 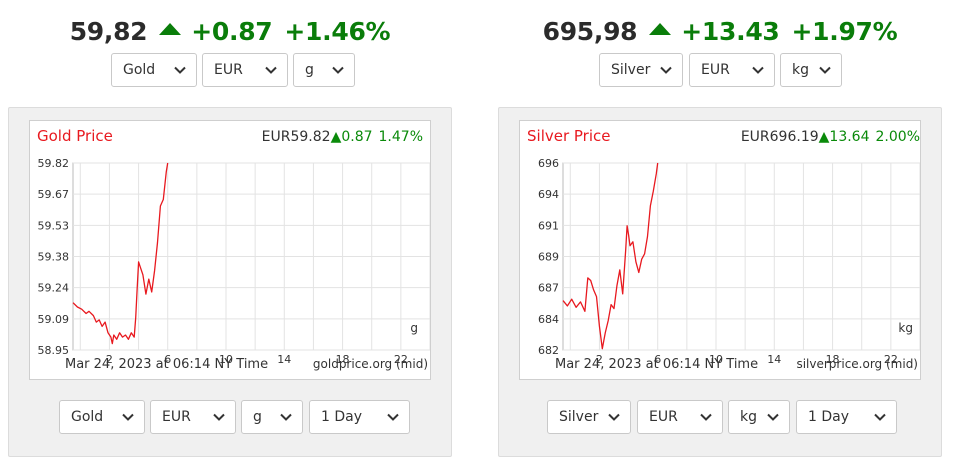 I want to click on metal-select-bottom: Gold, so click(x=102, y=417).